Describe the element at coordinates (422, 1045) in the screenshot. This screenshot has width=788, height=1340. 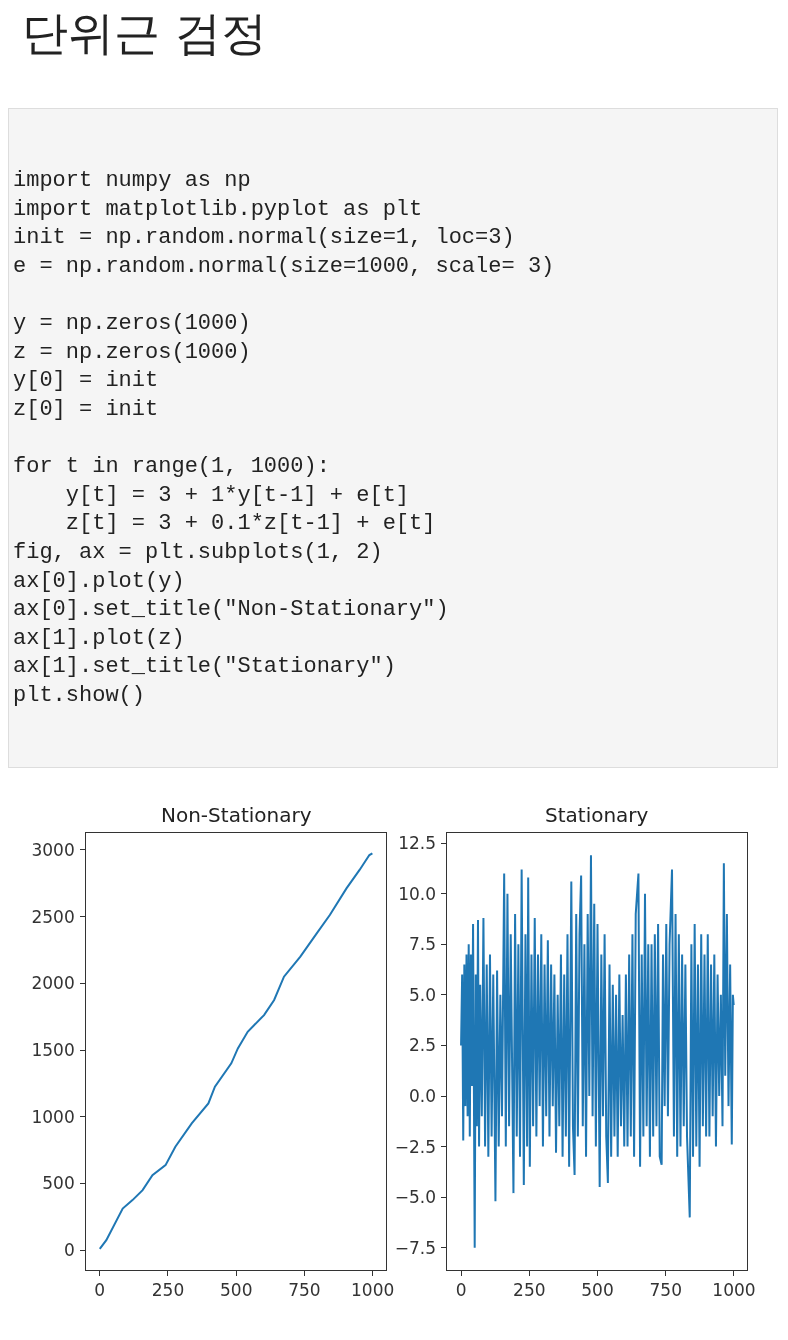
I see `y-tick-label: 2.5` at that location.